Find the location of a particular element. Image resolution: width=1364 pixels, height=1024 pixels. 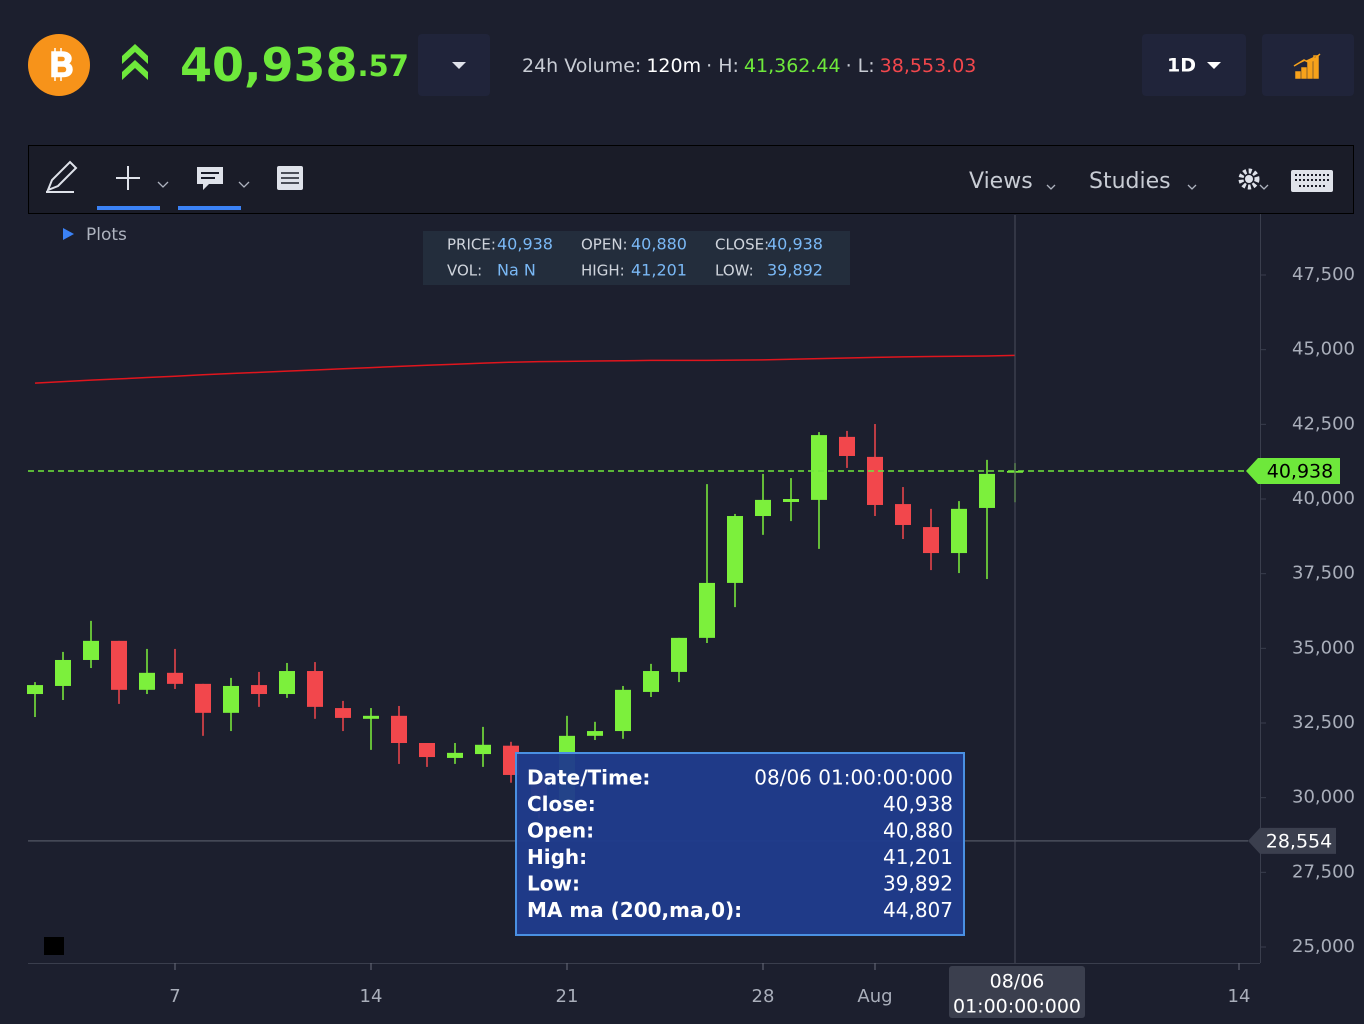

info-label: HIGH: is located at coordinates (603, 271).